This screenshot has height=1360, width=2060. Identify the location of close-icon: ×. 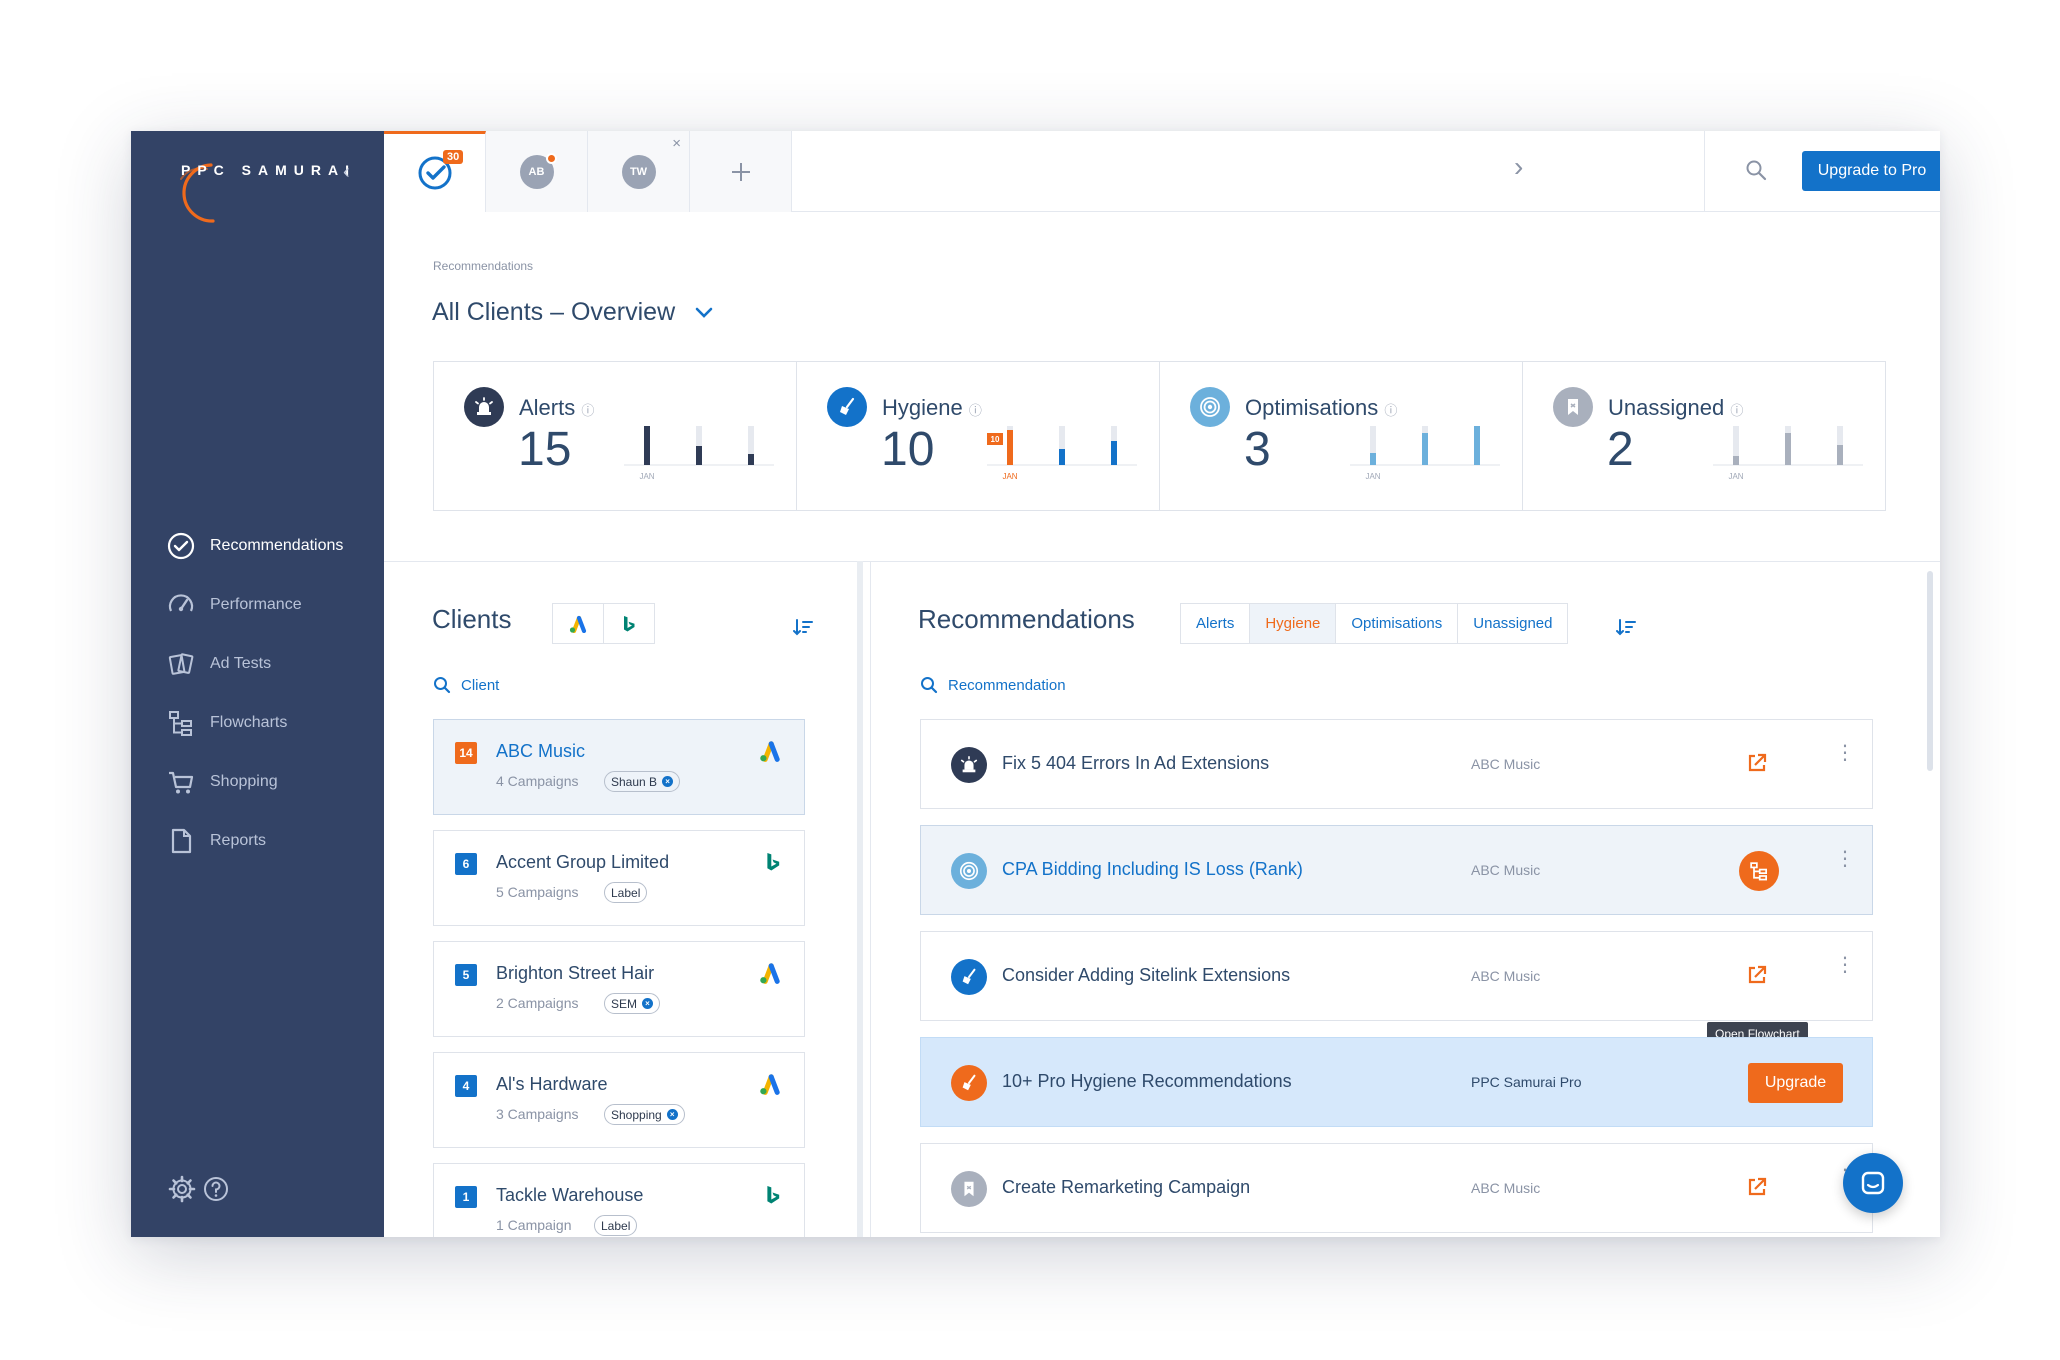
(676, 143).